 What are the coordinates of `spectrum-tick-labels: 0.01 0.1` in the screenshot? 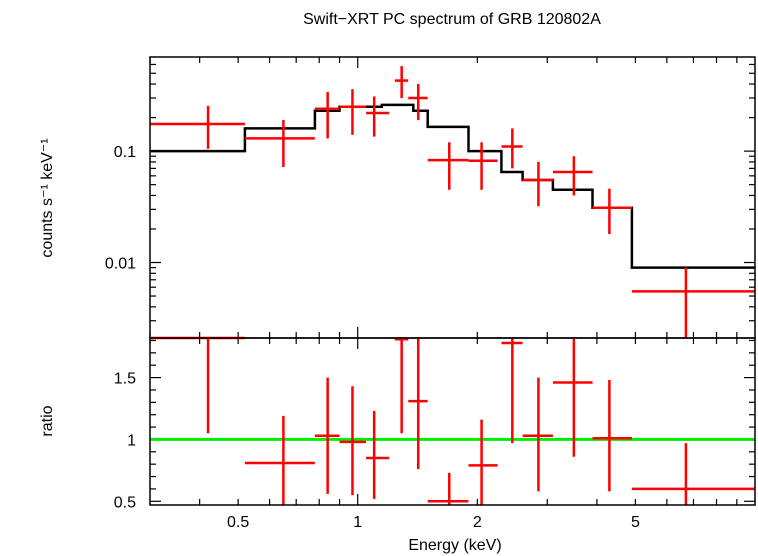 It's located at (120, 208).